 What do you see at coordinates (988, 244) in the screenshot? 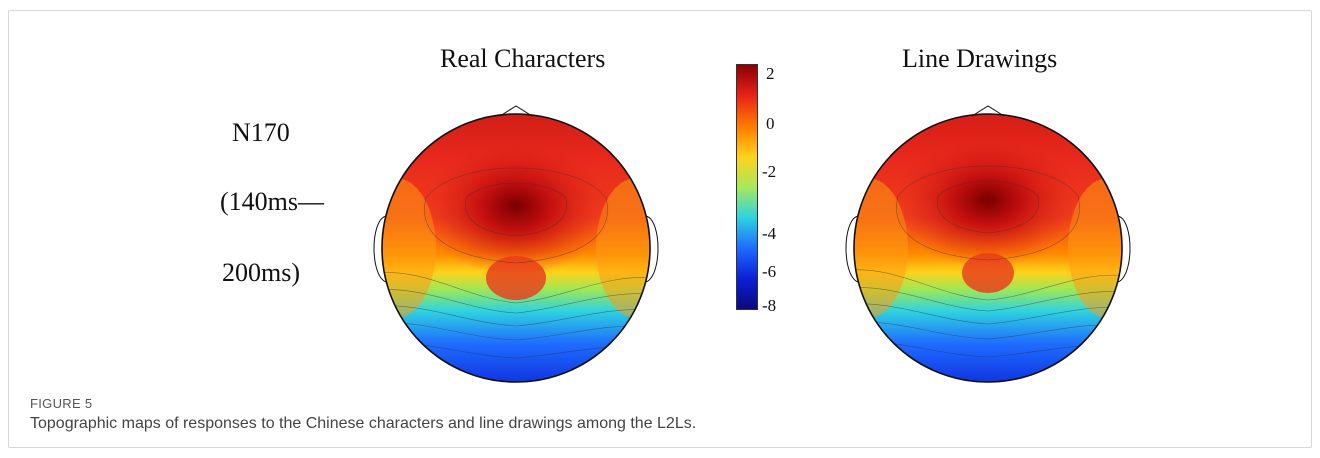
I see `topomap-line-drawings` at bounding box center [988, 244].